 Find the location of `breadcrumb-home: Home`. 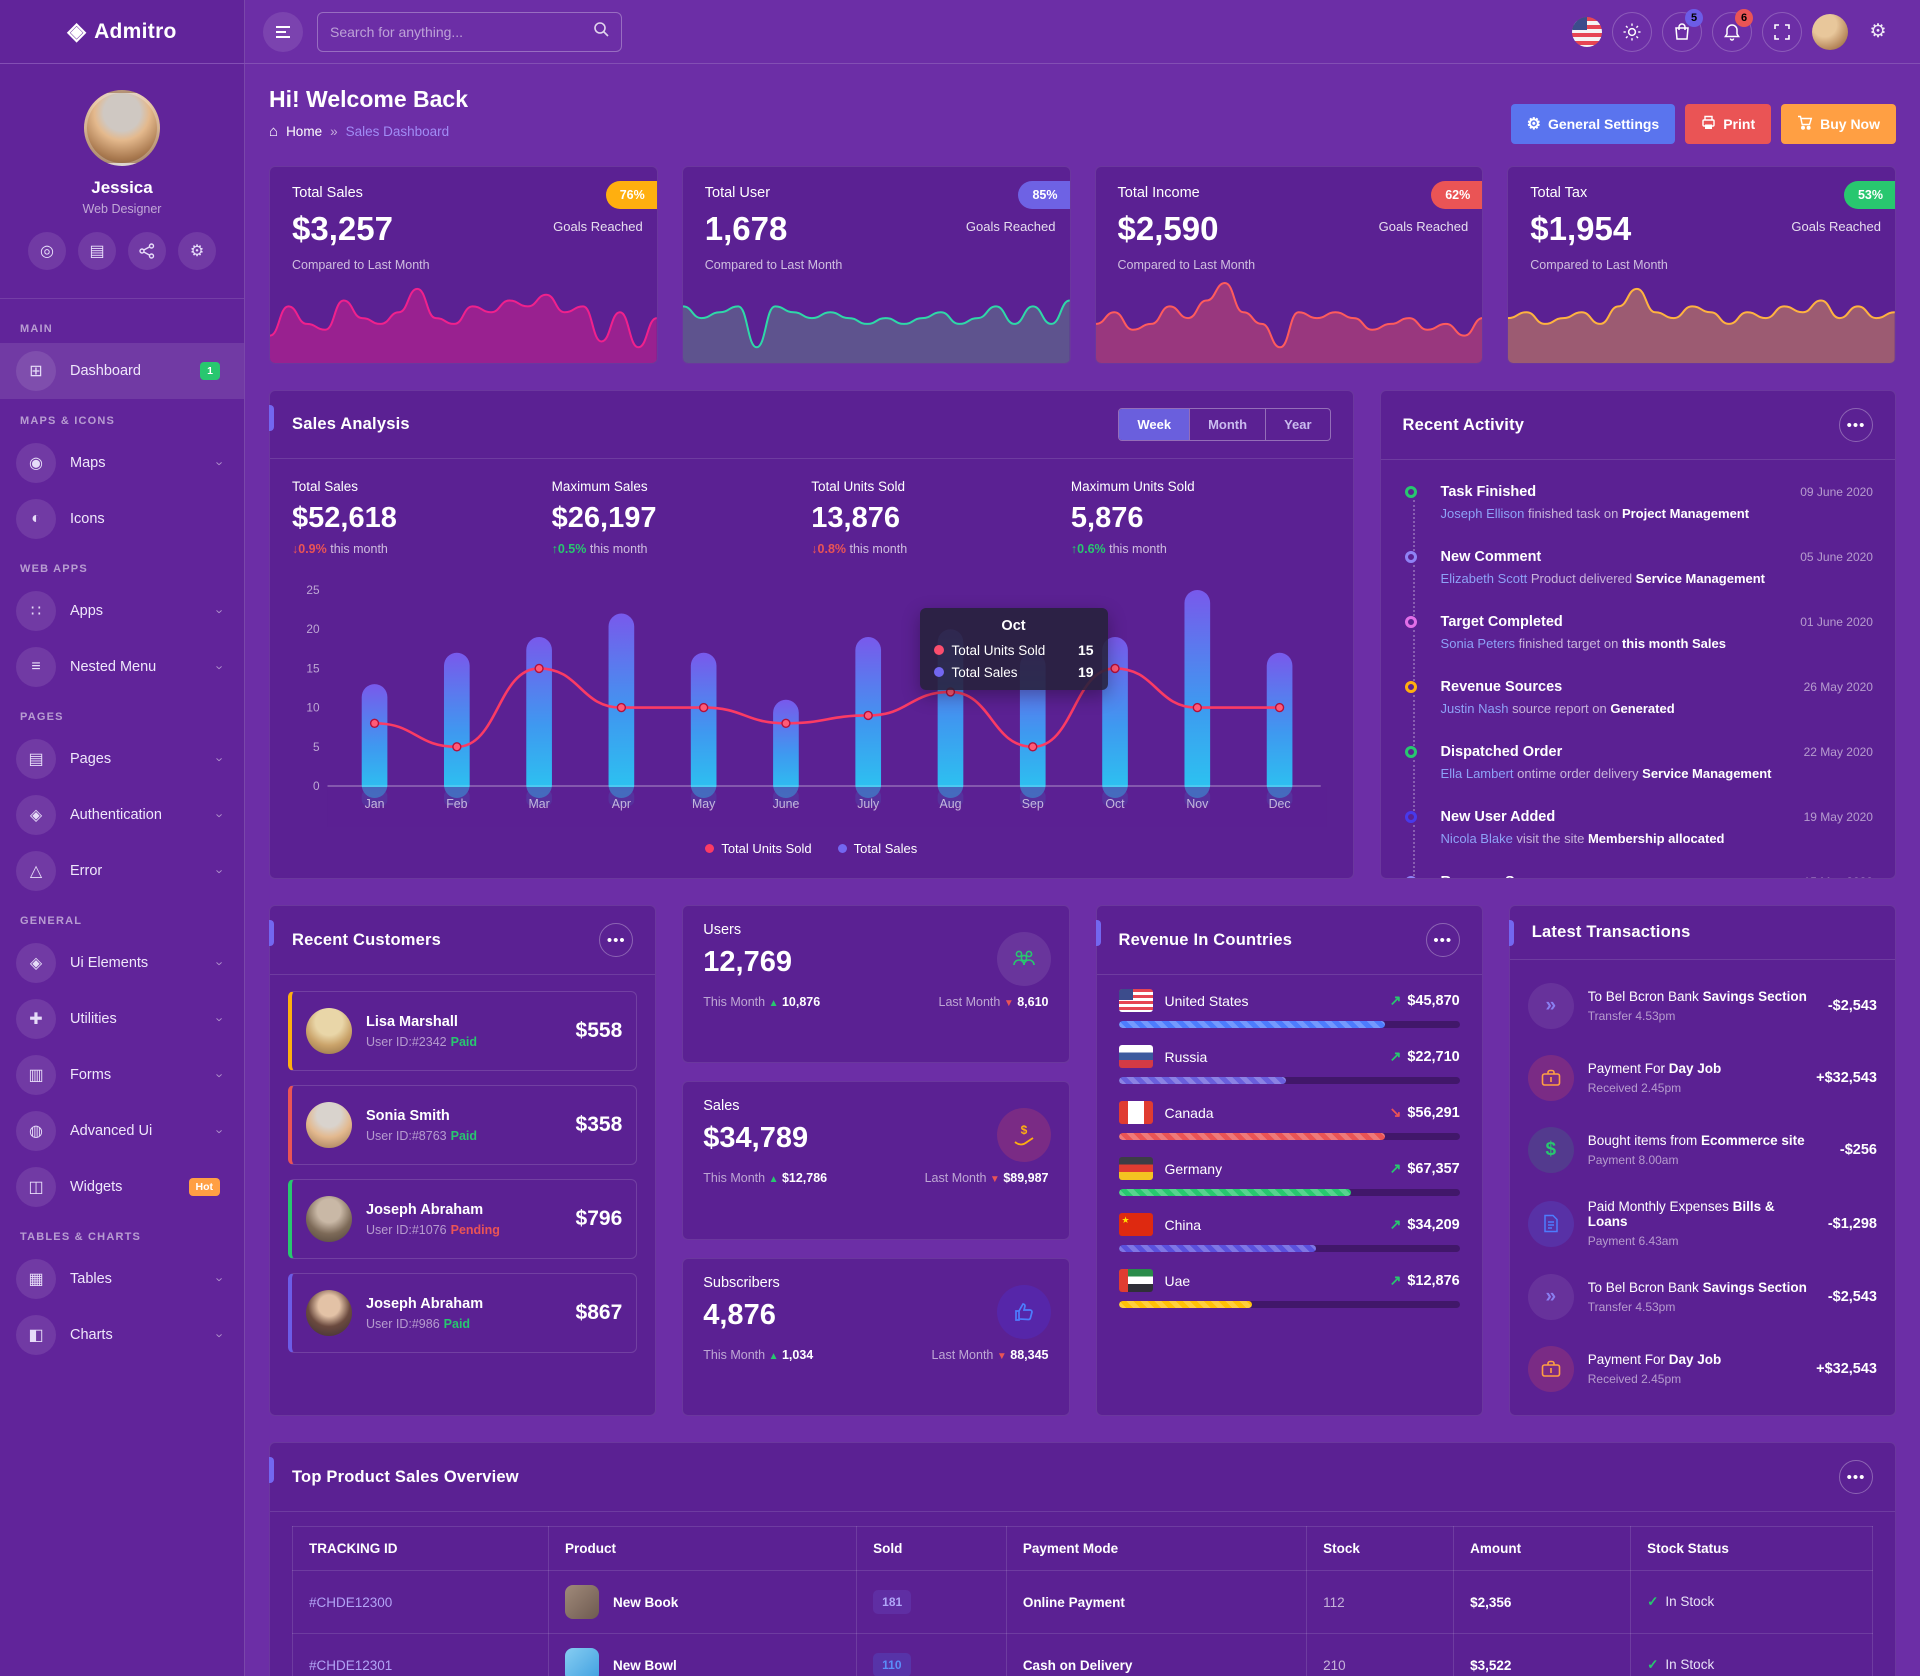

breadcrumb-home: Home is located at coordinates (304, 131).